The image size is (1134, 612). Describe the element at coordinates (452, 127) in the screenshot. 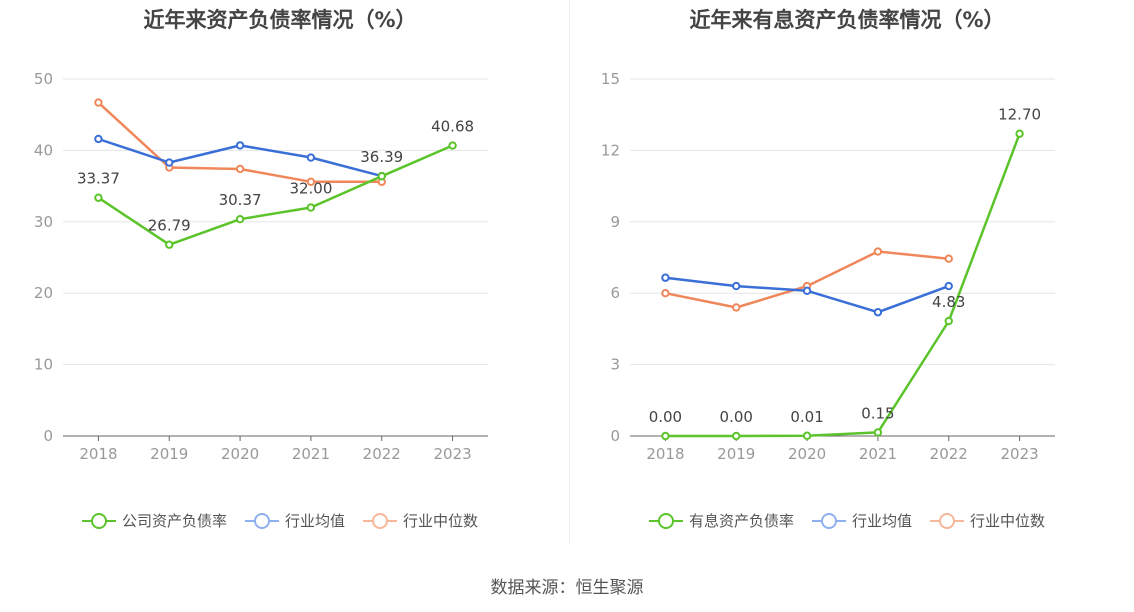

I see `data-label: 40.68` at that location.